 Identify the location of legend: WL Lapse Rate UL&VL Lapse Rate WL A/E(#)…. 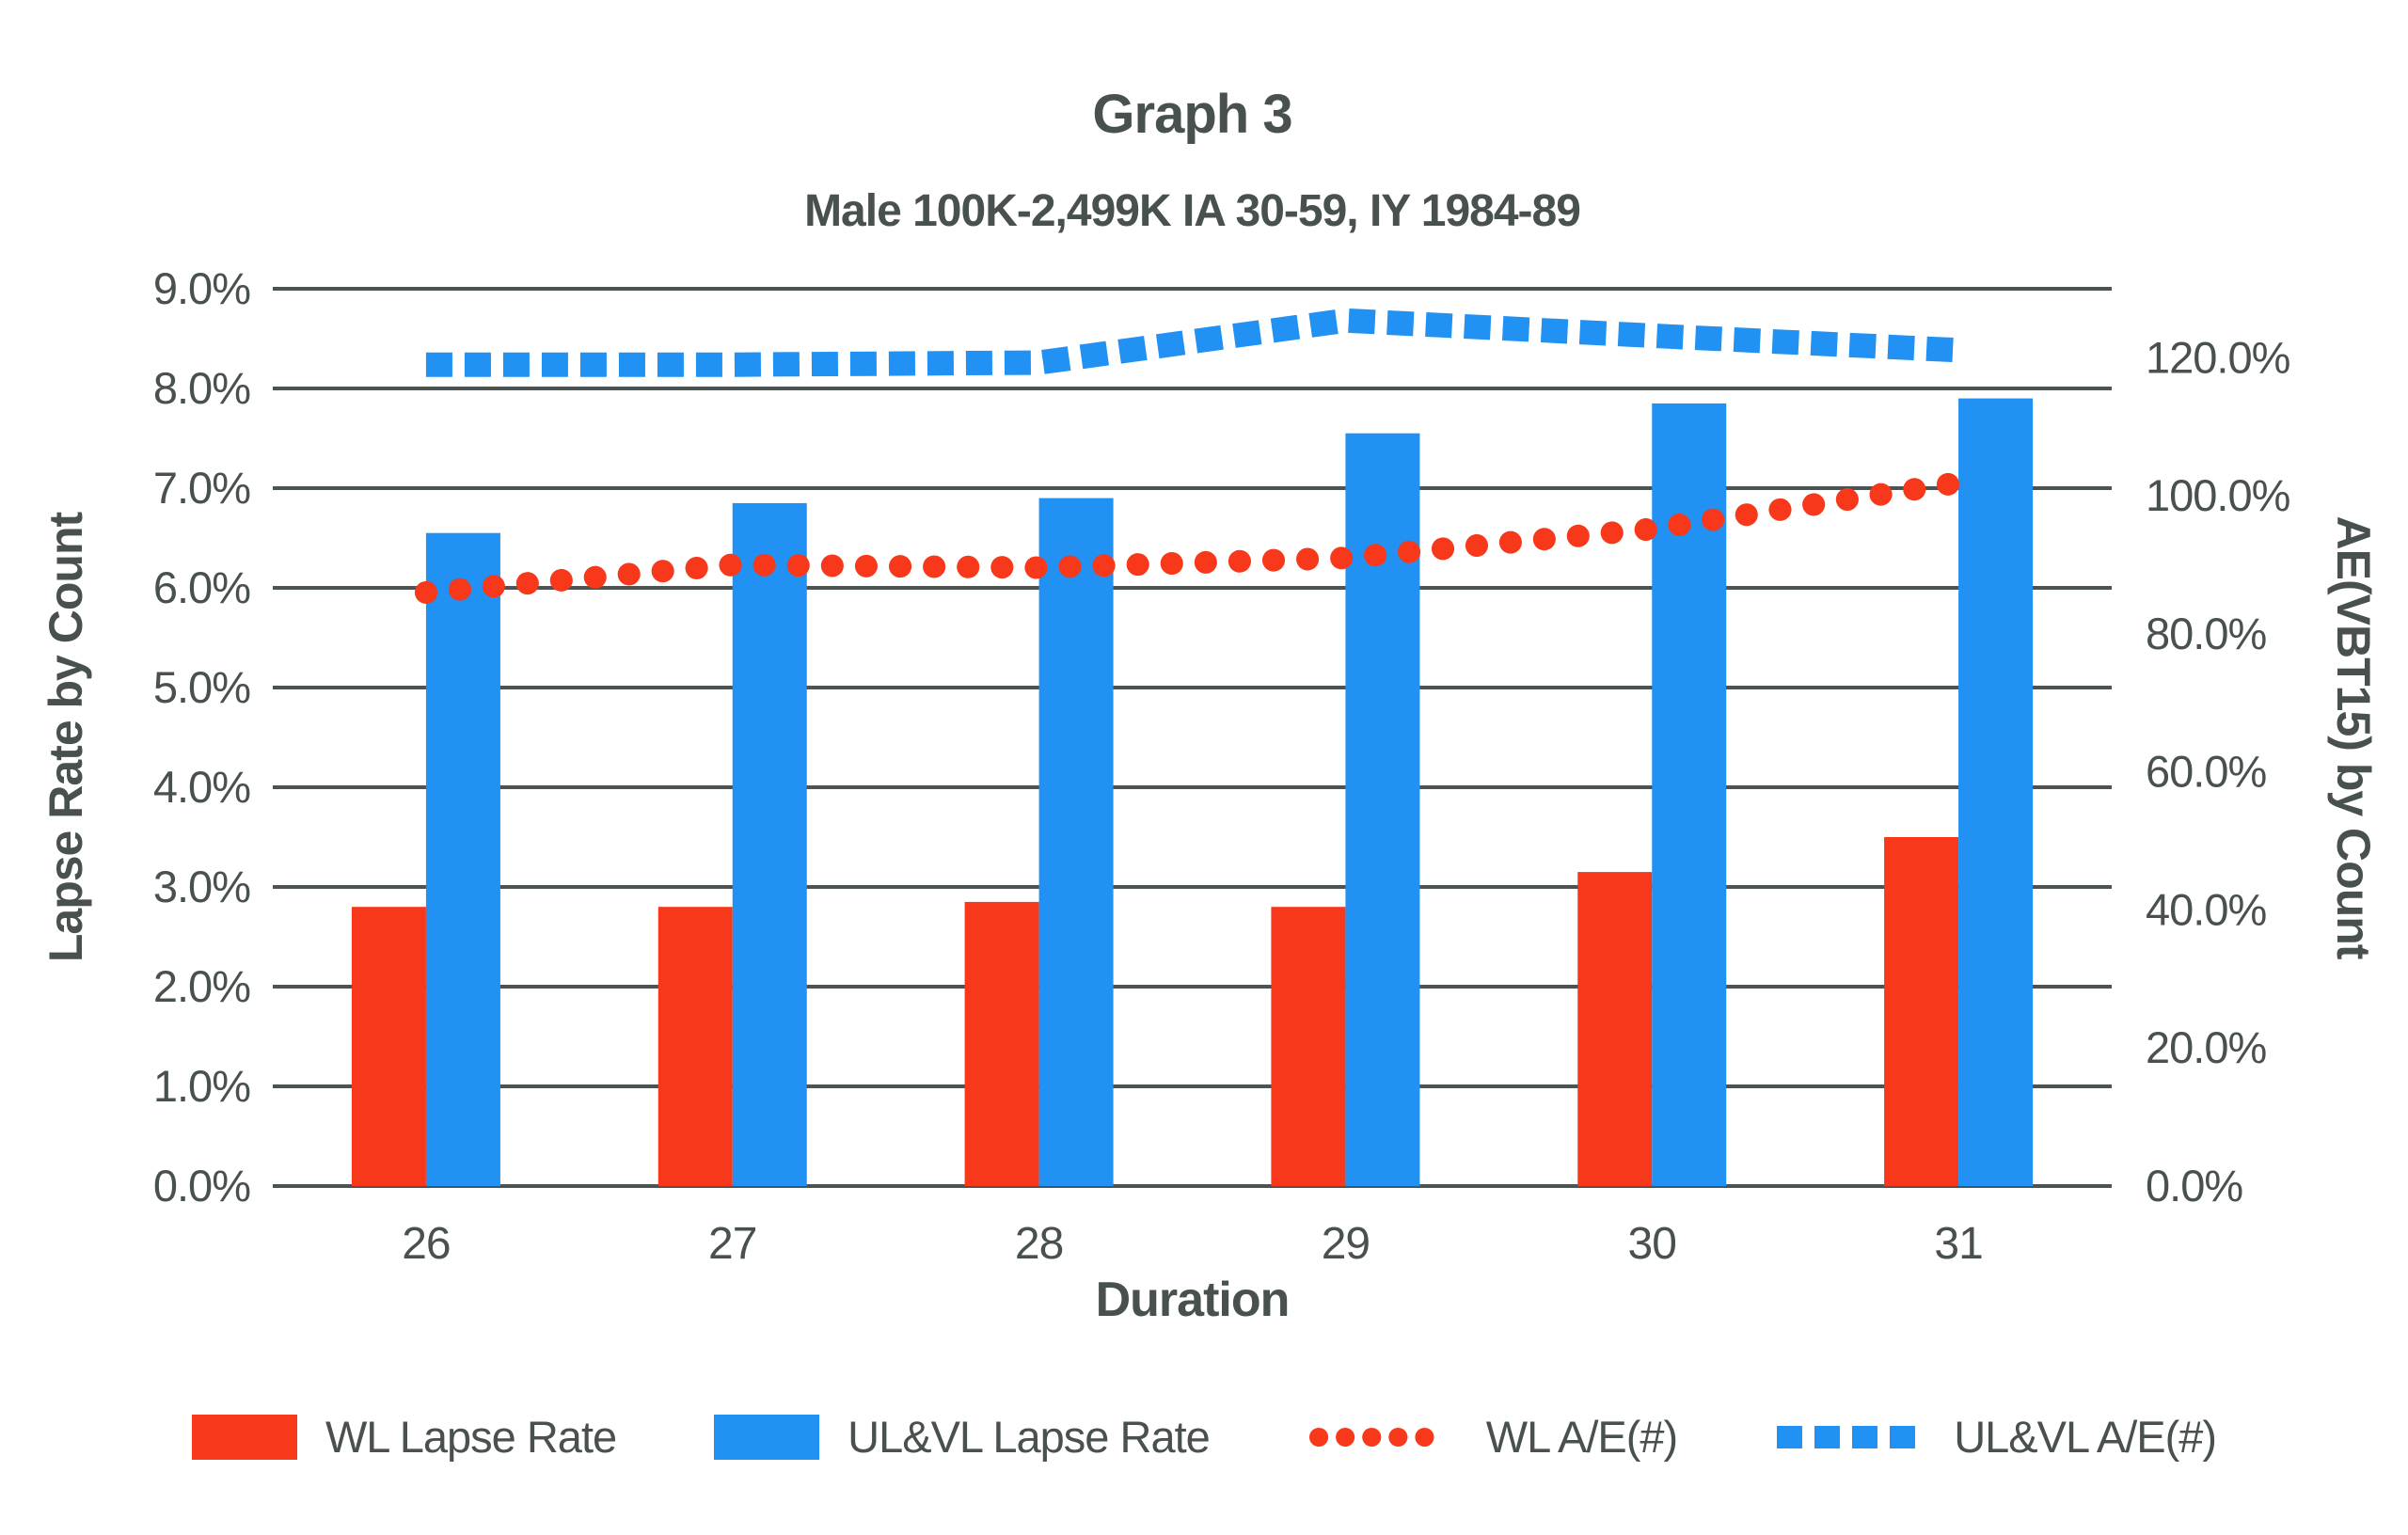
(1204, 1437).